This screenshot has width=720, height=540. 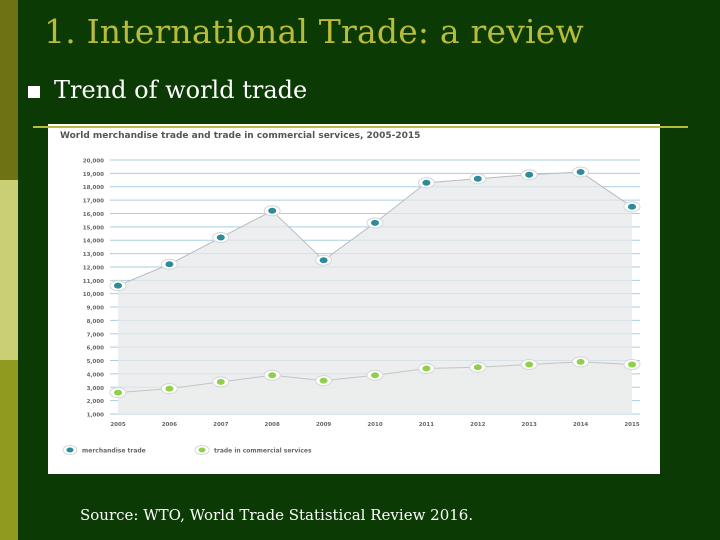 What do you see at coordinates (96, 309) in the screenshot?
I see `y-tick-label: 9,000` at bounding box center [96, 309].